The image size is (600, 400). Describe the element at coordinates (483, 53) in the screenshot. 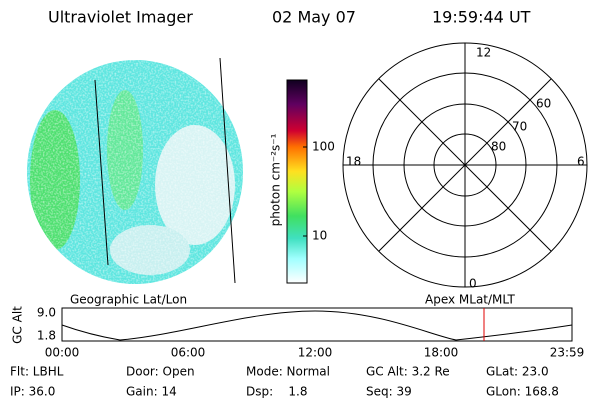

I see `mlt-label: 12` at that location.